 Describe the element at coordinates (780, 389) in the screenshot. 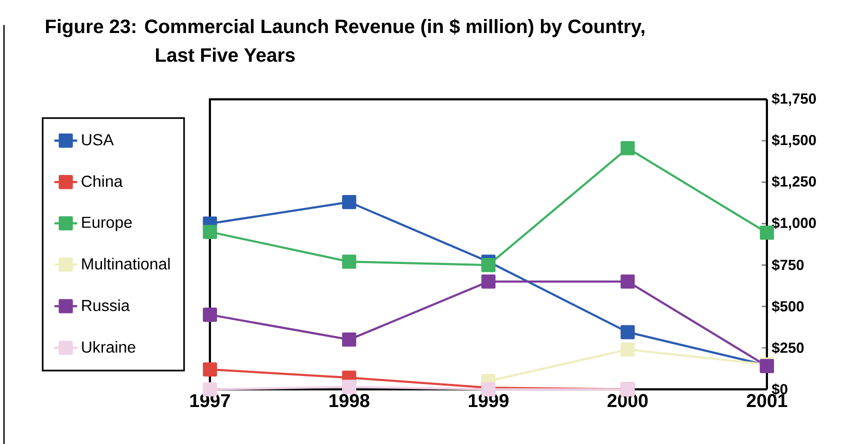

I see `y-tick-label: $0` at that location.